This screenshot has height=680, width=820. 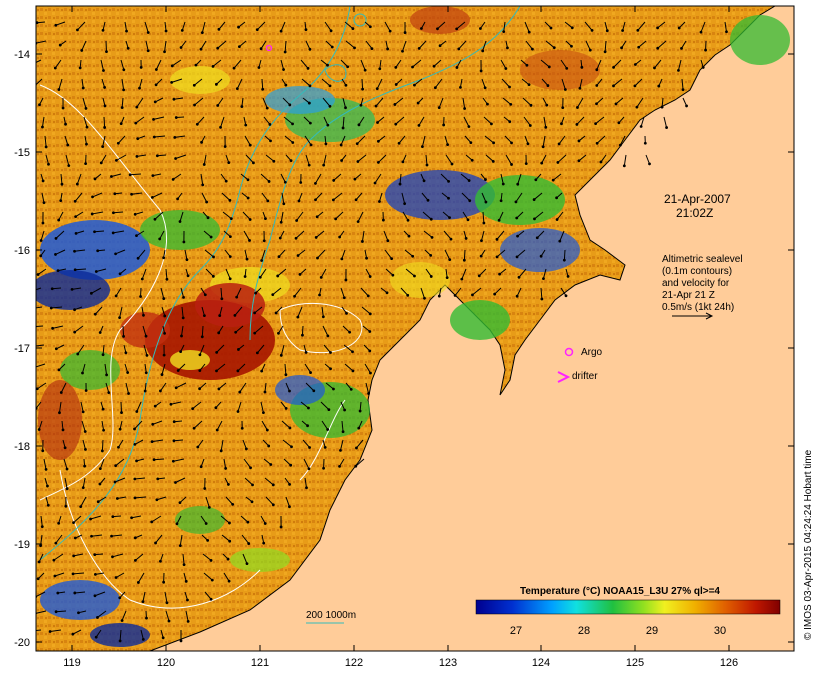 I want to click on credit-text: © IMOS 03-Apr-2015 04:24:24 Hobart time, so click(x=808, y=544).